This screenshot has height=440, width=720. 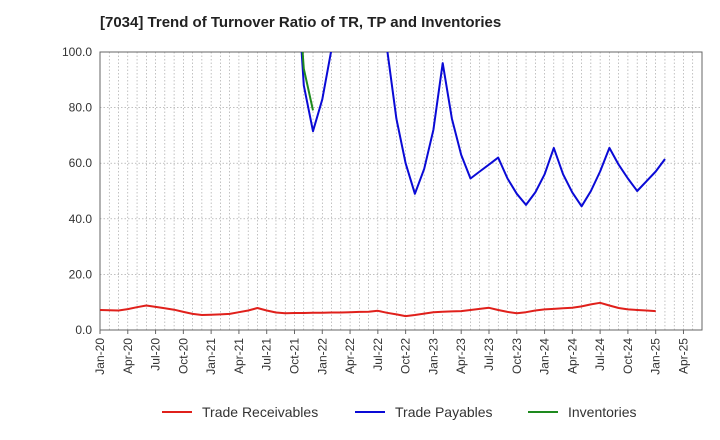 I want to click on legend-label-inventories: Inventories, so click(x=602, y=412).